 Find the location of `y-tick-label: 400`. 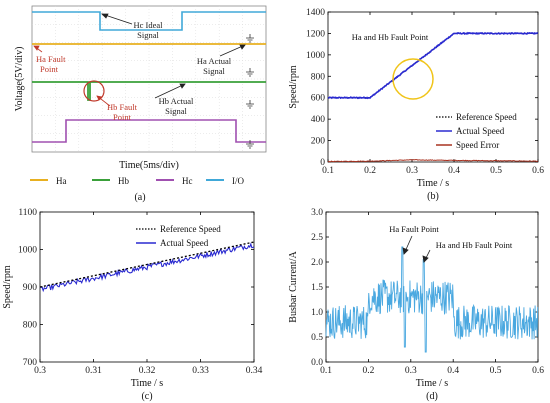

y-tick-label: 400 is located at coordinates (318, 120).